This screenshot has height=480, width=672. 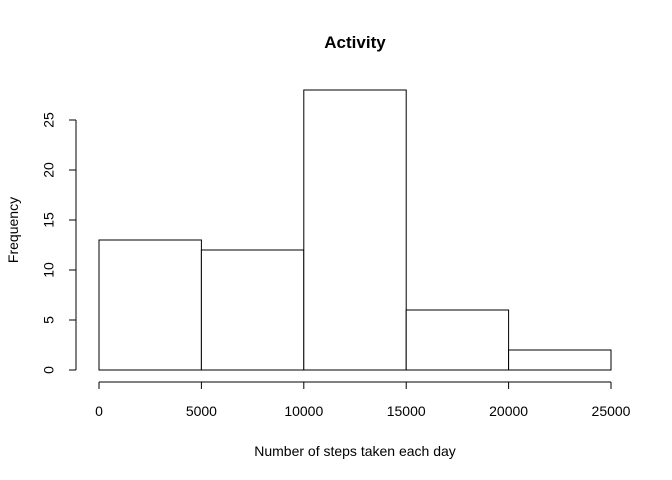 I want to click on y-tick-label: 0, so click(x=49, y=370).